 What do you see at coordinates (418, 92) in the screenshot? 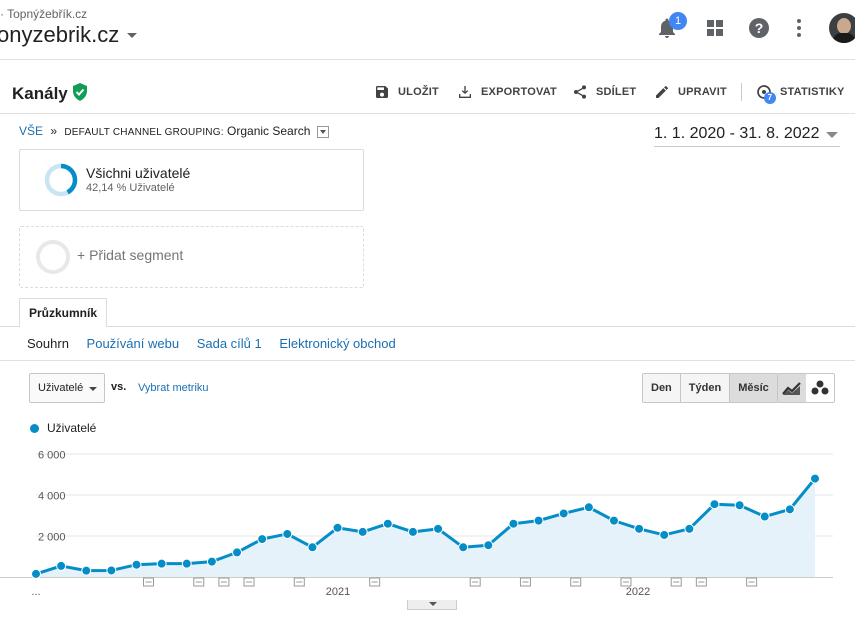
I see `save-label: ULOŽIT` at bounding box center [418, 92].